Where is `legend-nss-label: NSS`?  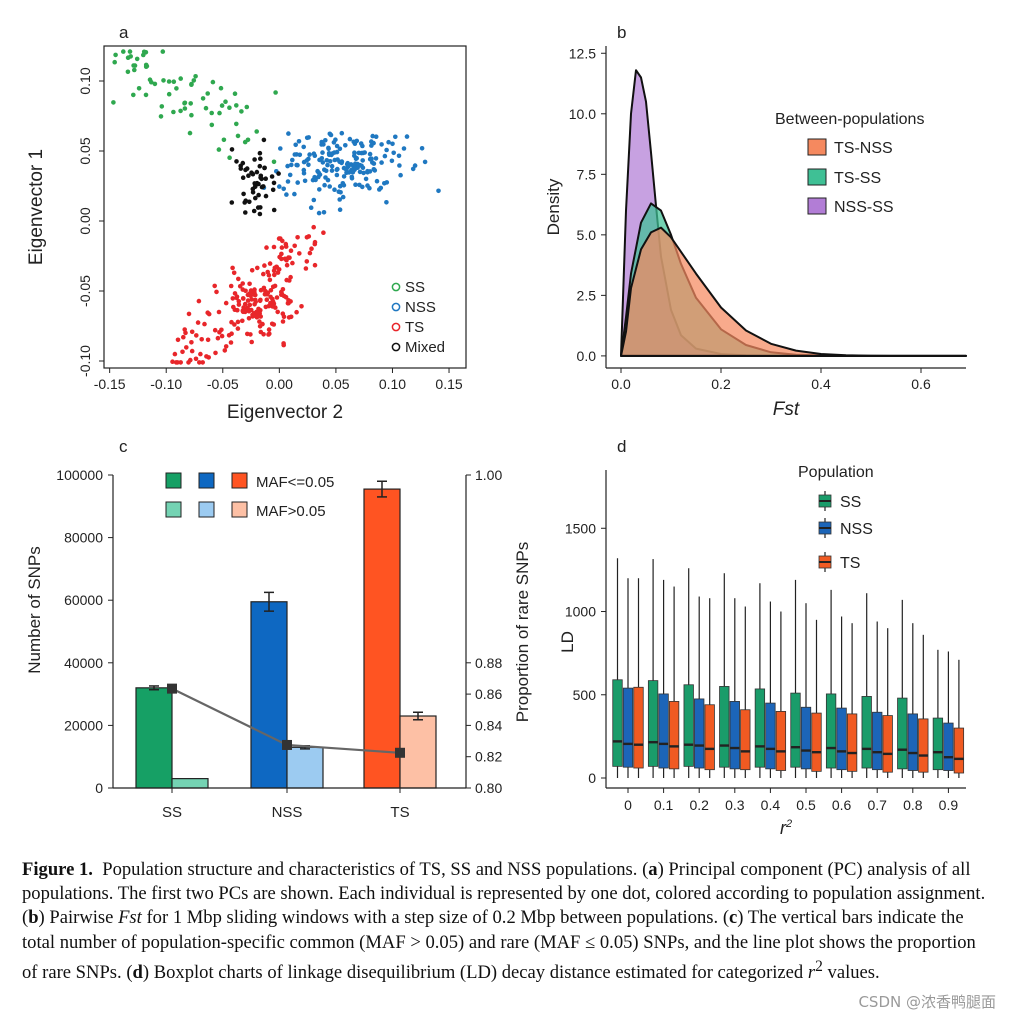 legend-nss-label: NSS is located at coordinates (420, 307).